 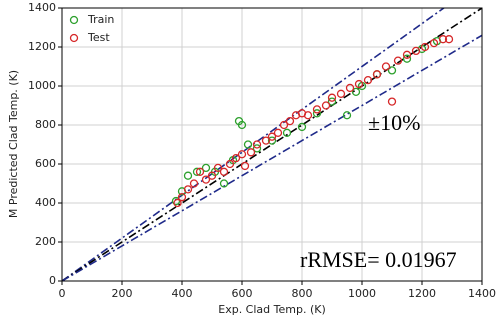 I want to click on y-tick-label: 400, so click(x=45, y=202).